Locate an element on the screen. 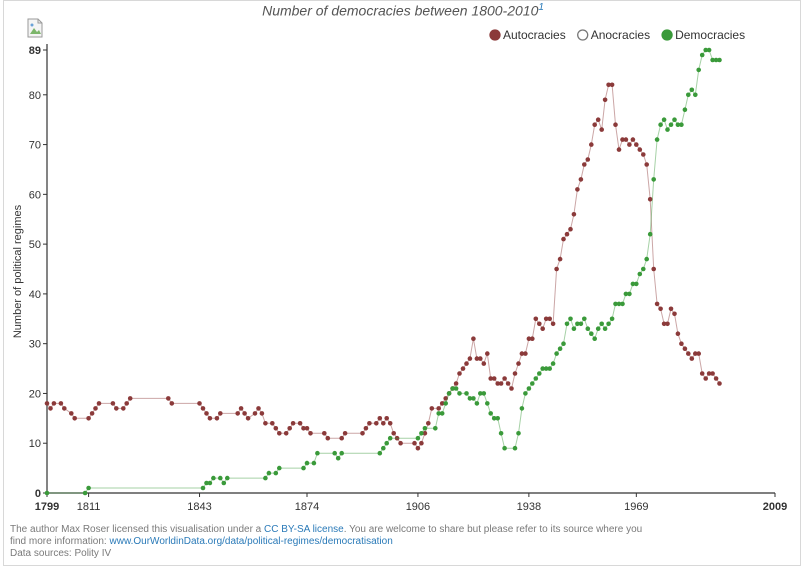 The width and height of the screenshot is (806, 569). legend-item-democracies: Democracies is located at coordinates (703, 35).